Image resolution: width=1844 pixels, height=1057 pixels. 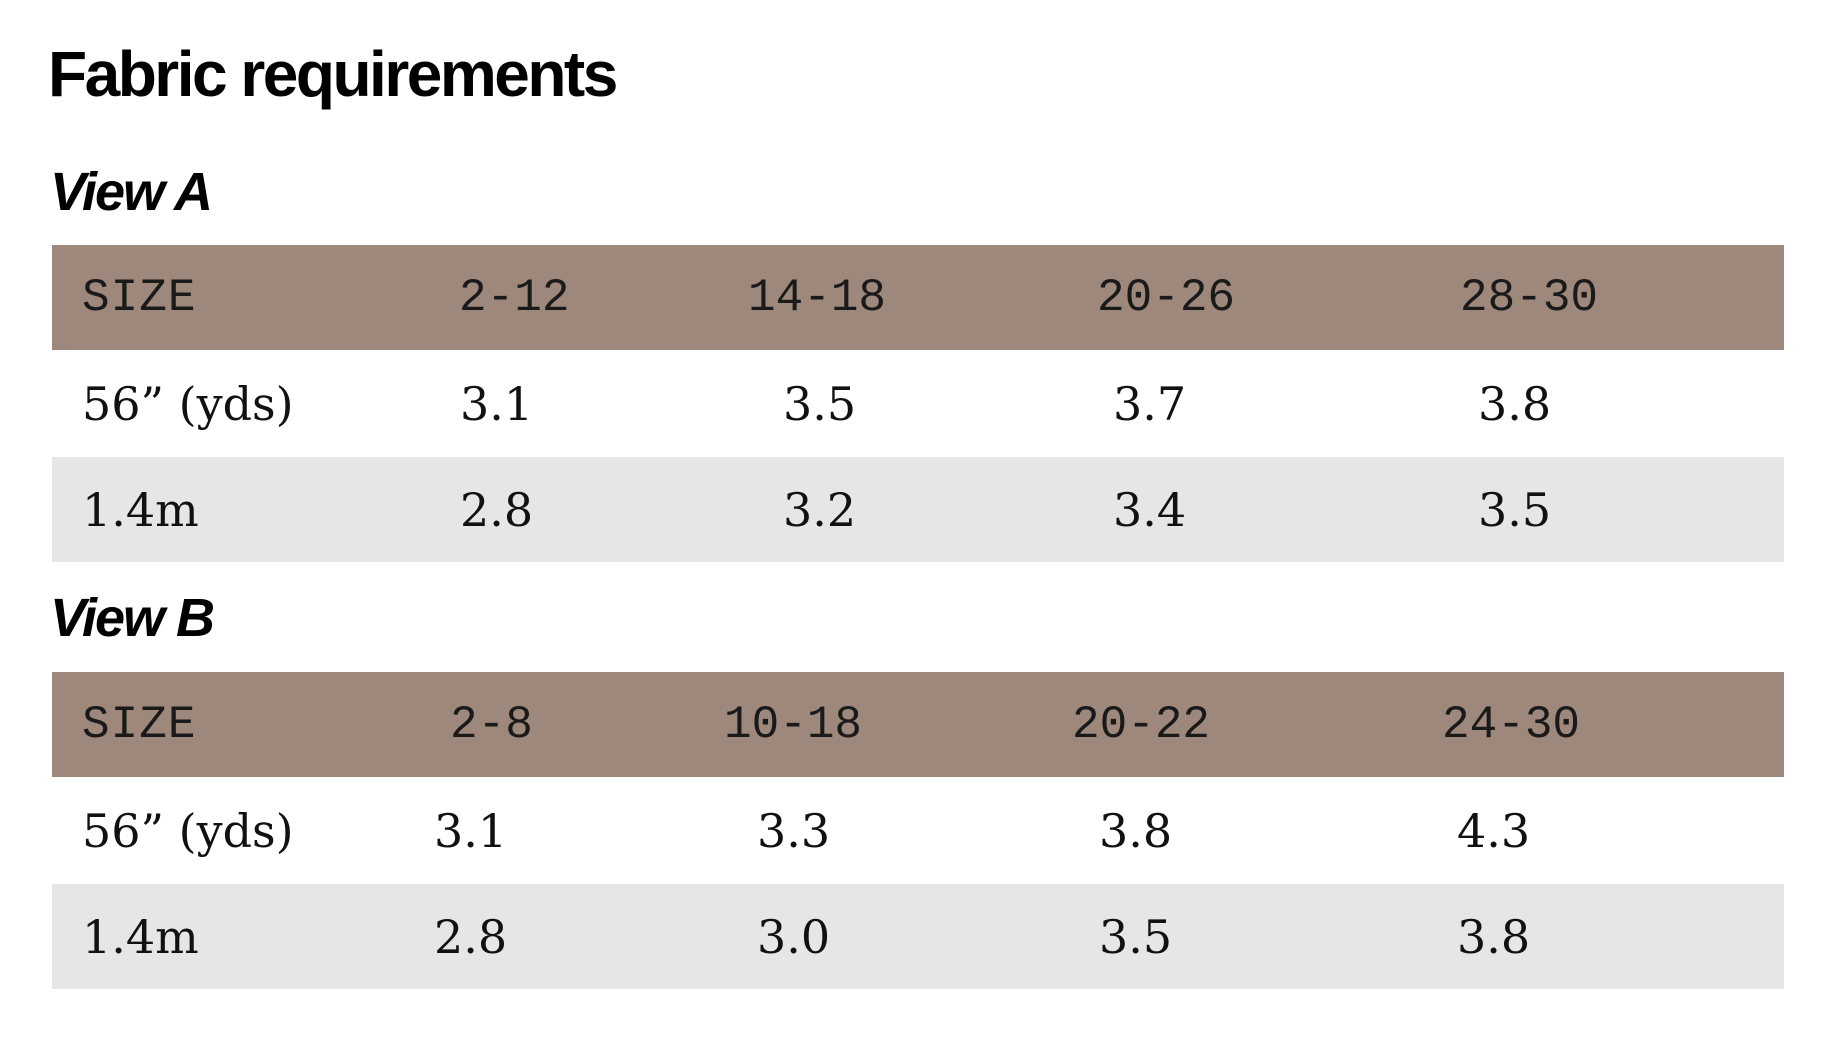 I want to click on header-cell: 20-26, so click(x=1166, y=297).